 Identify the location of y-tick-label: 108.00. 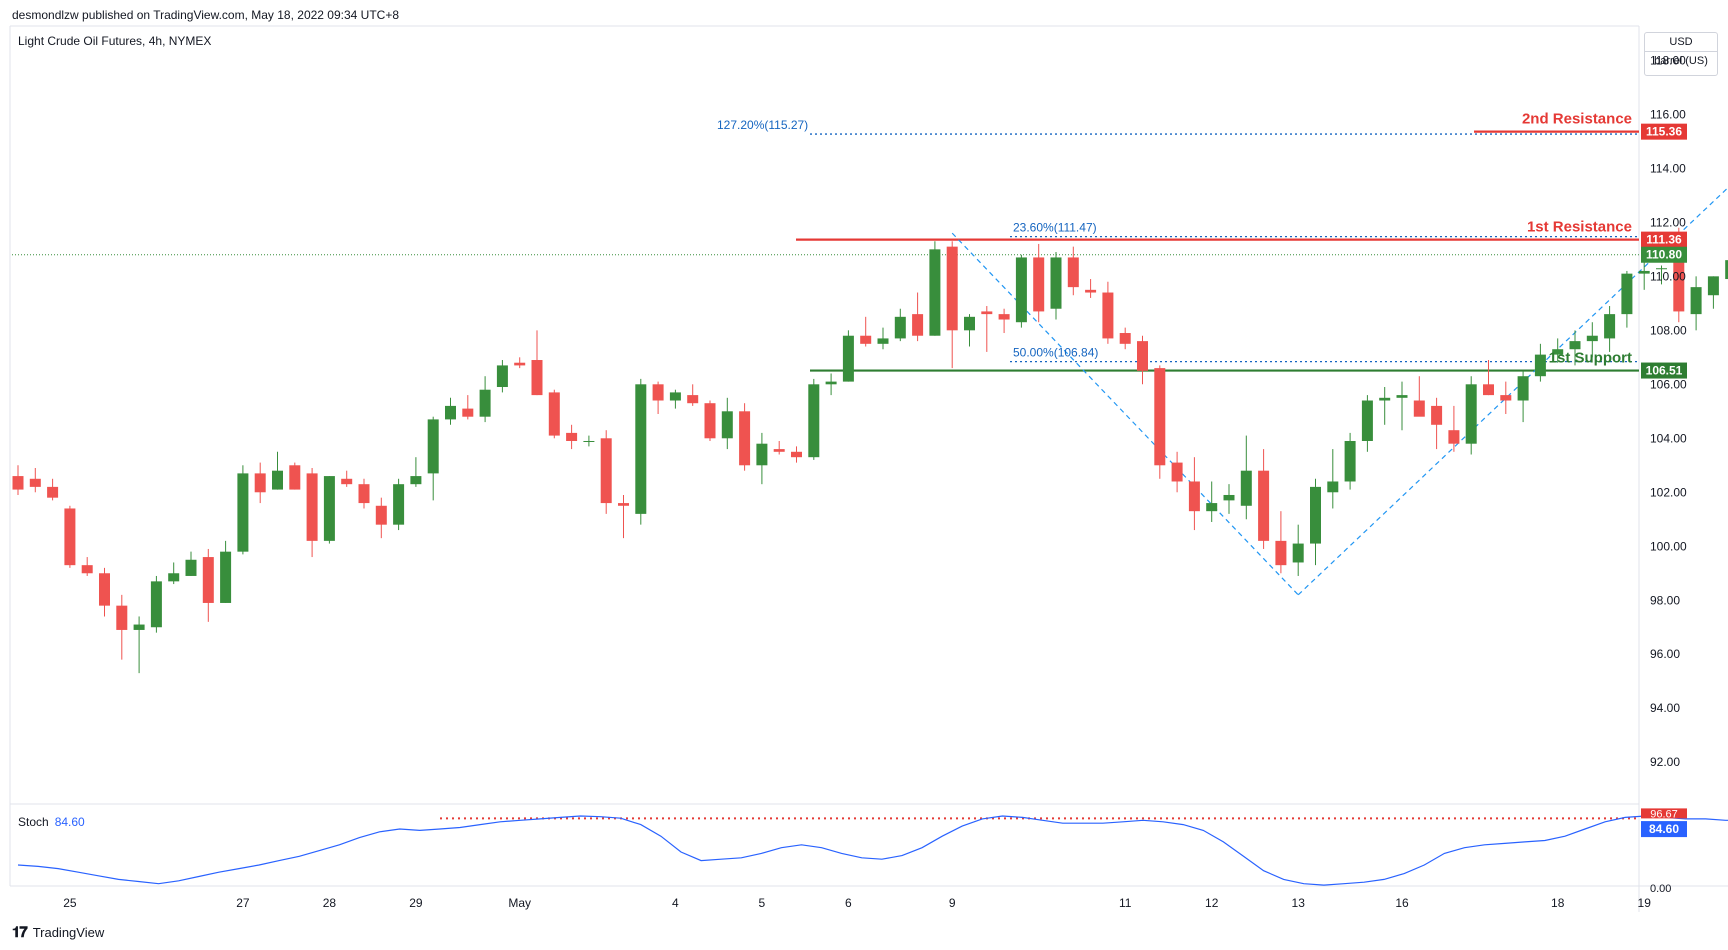
(1668, 330).